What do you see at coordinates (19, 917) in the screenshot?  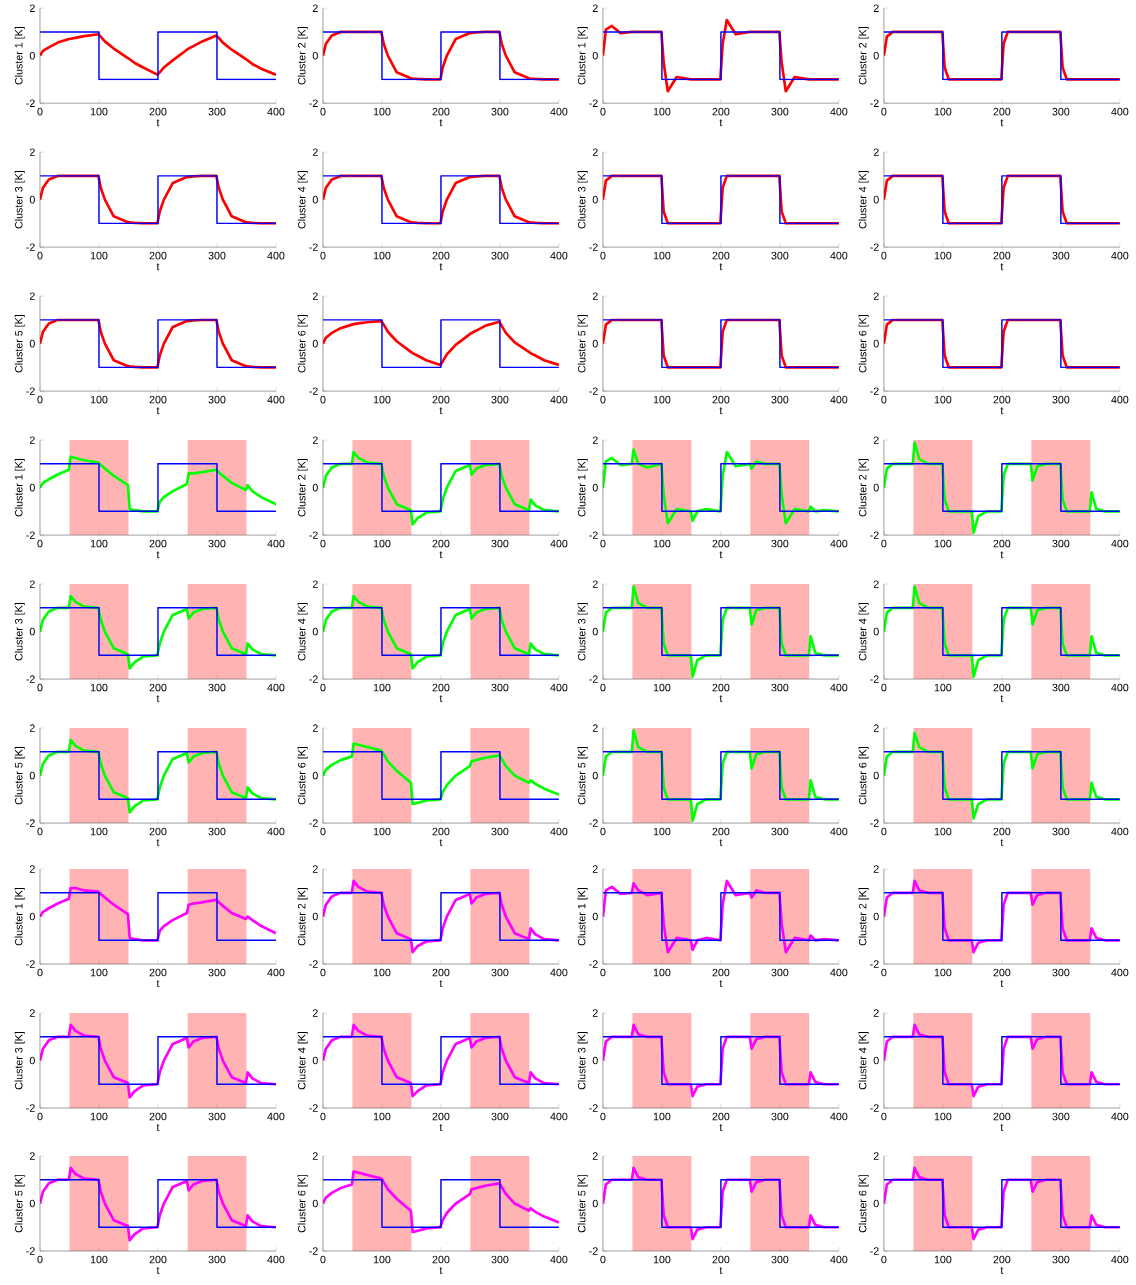 I see `y-axis-title: Cluster 1 [K]` at bounding box center [19, 917].